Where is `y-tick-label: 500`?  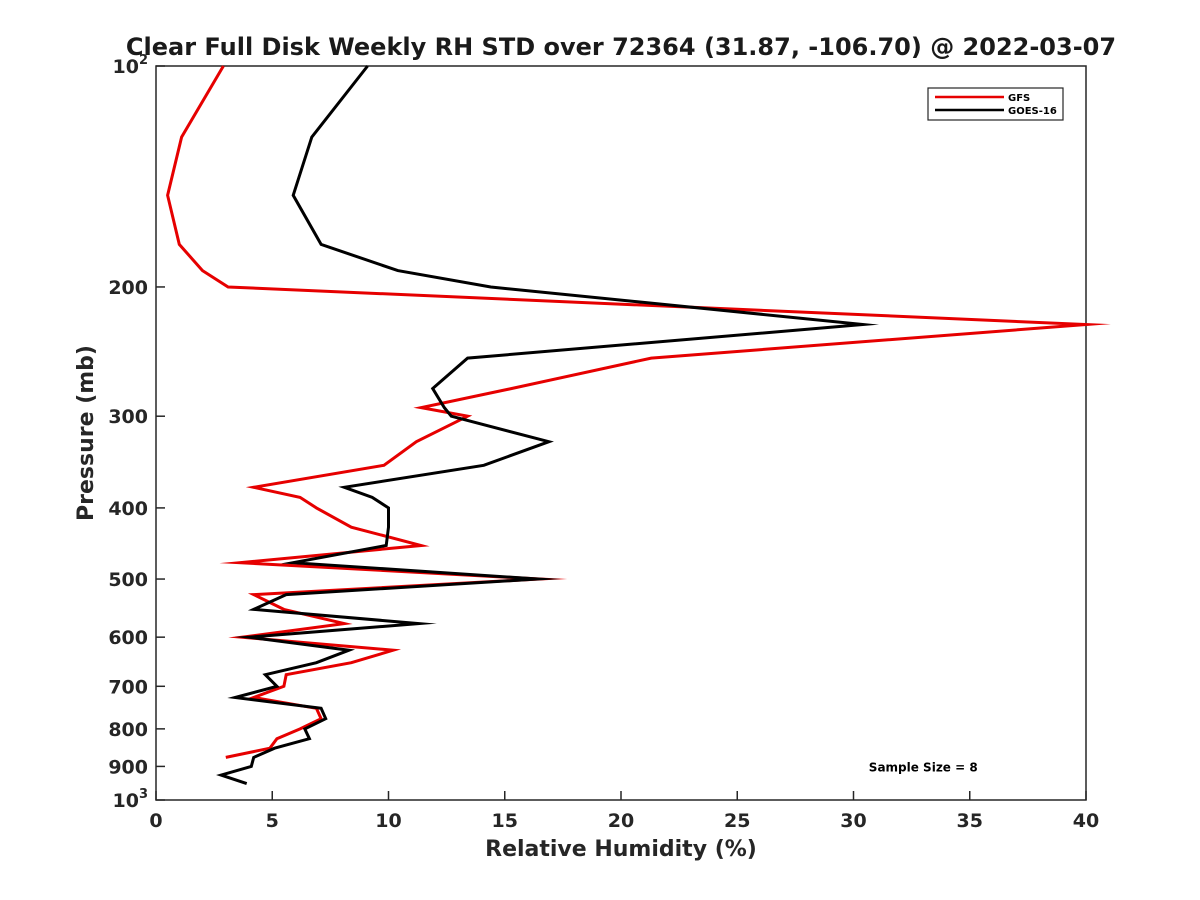
y-tick-label: 500 is located at coordinates (128, 580).